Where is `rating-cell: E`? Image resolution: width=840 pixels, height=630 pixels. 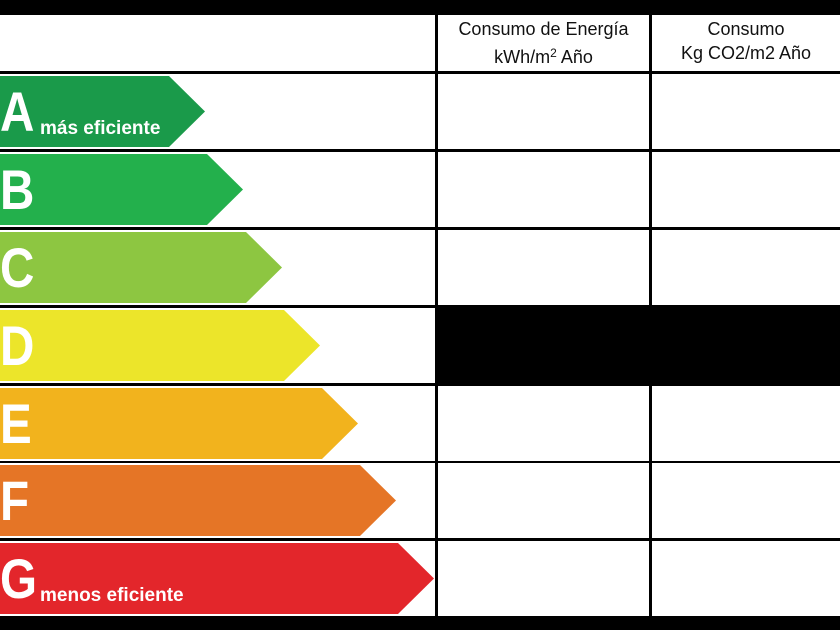 rating-cell: E is located at coordinates (217, 423).